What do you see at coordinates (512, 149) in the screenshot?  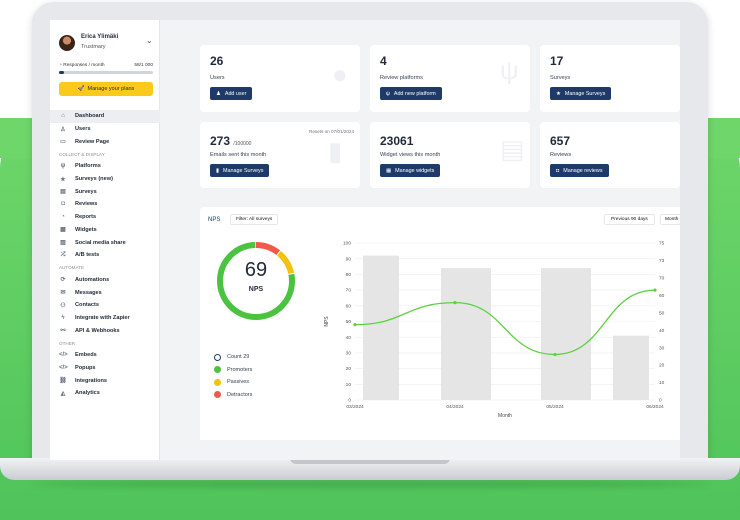 I see `widget-icon: ▤` at bounding box center [512, 149].